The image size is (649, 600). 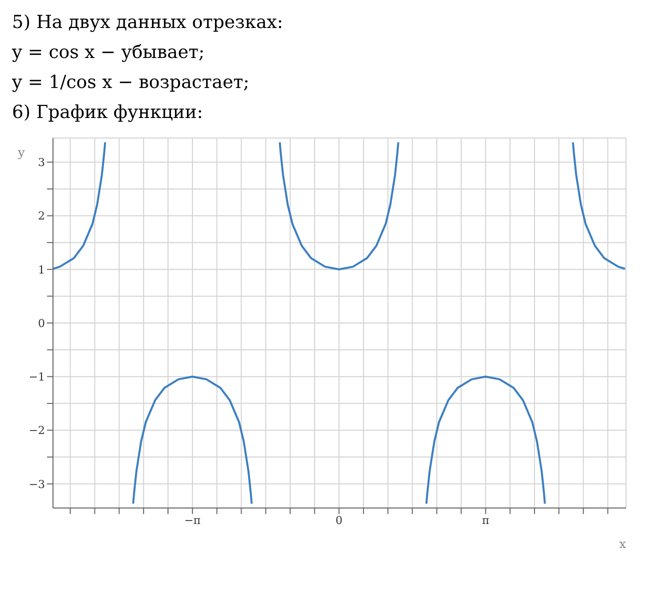 I want to click on y-tick-label: −2, so click(x=36, y=431).